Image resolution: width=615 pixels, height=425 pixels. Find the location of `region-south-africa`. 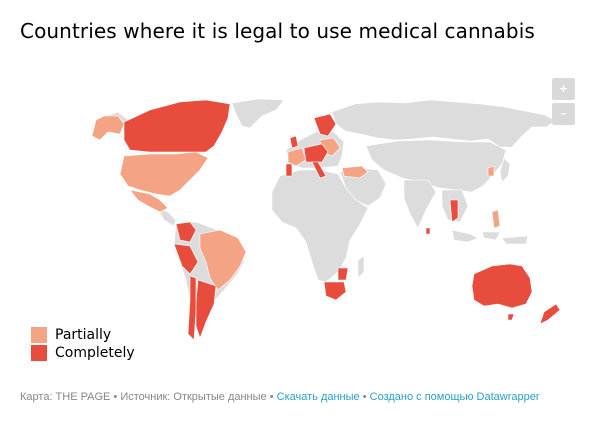

region-south-africa is located at coordinates (335, 291).